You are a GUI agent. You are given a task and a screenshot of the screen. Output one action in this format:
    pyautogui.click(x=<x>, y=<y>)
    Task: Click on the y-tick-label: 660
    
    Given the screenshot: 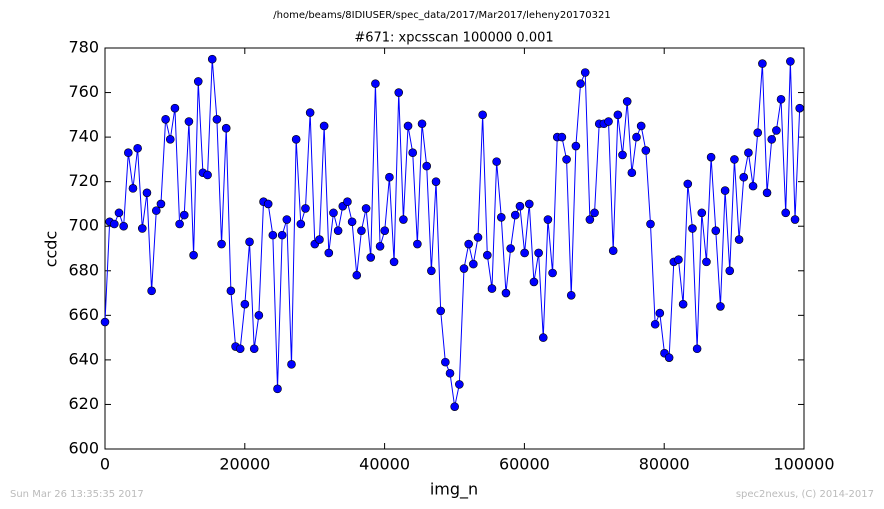 What is the action you would take?
    pyautogui.click(x=83, y=314)
    